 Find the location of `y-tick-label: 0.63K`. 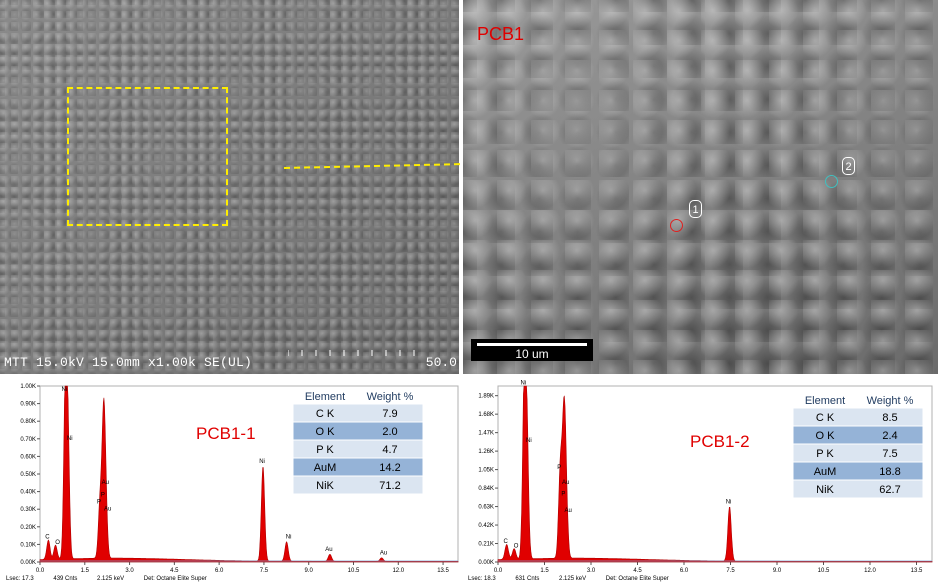

y-tick-label: 0.63K is located at coordinates (486, 508).